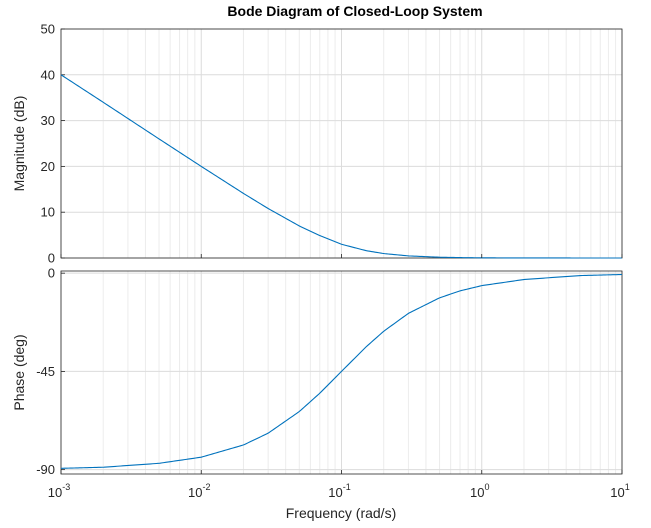 The image size is (651, 528). Describe the element at coordinates (59, 491) in the screenshot. I see `x-tick-label: 10⁻³` at that location.